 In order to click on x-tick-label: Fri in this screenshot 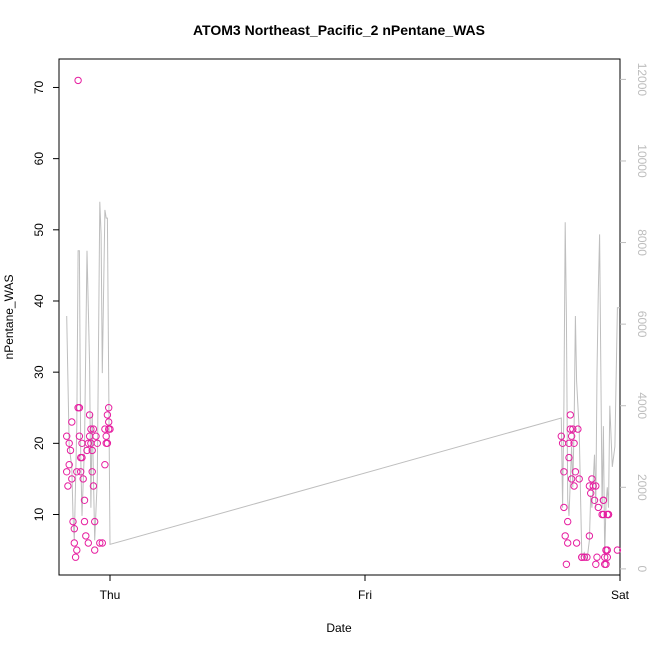, I will do `click(365, 595)`.